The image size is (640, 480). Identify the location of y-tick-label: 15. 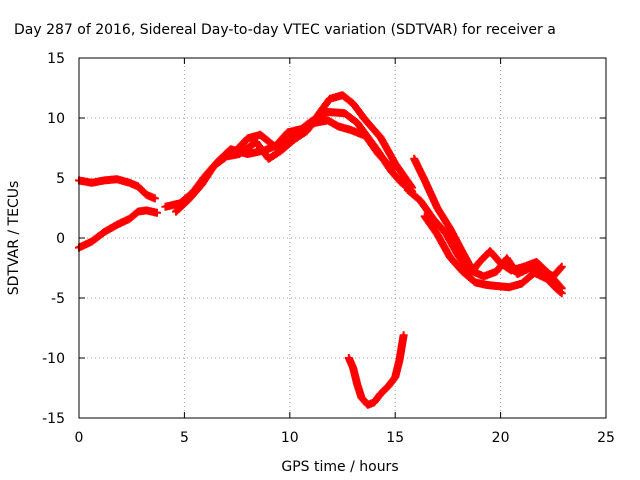
(56, 59).